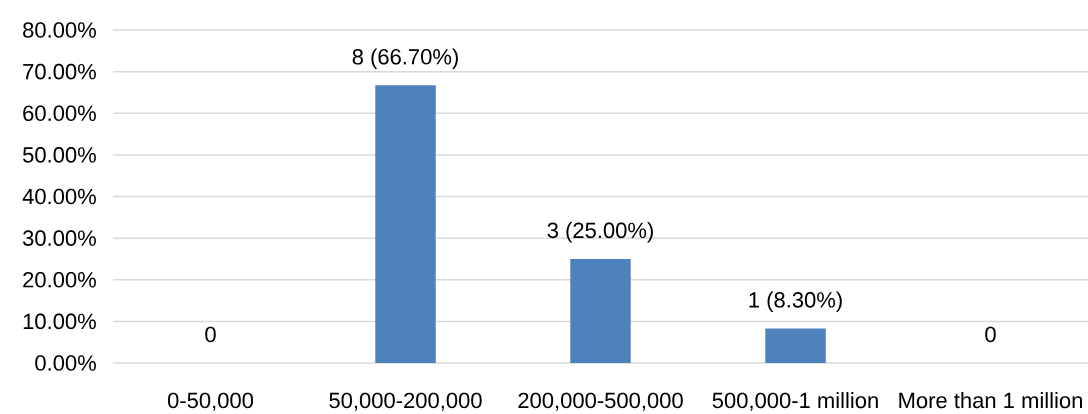  I want to click on x-tick-label: More than 1 million, so click(990, 400).